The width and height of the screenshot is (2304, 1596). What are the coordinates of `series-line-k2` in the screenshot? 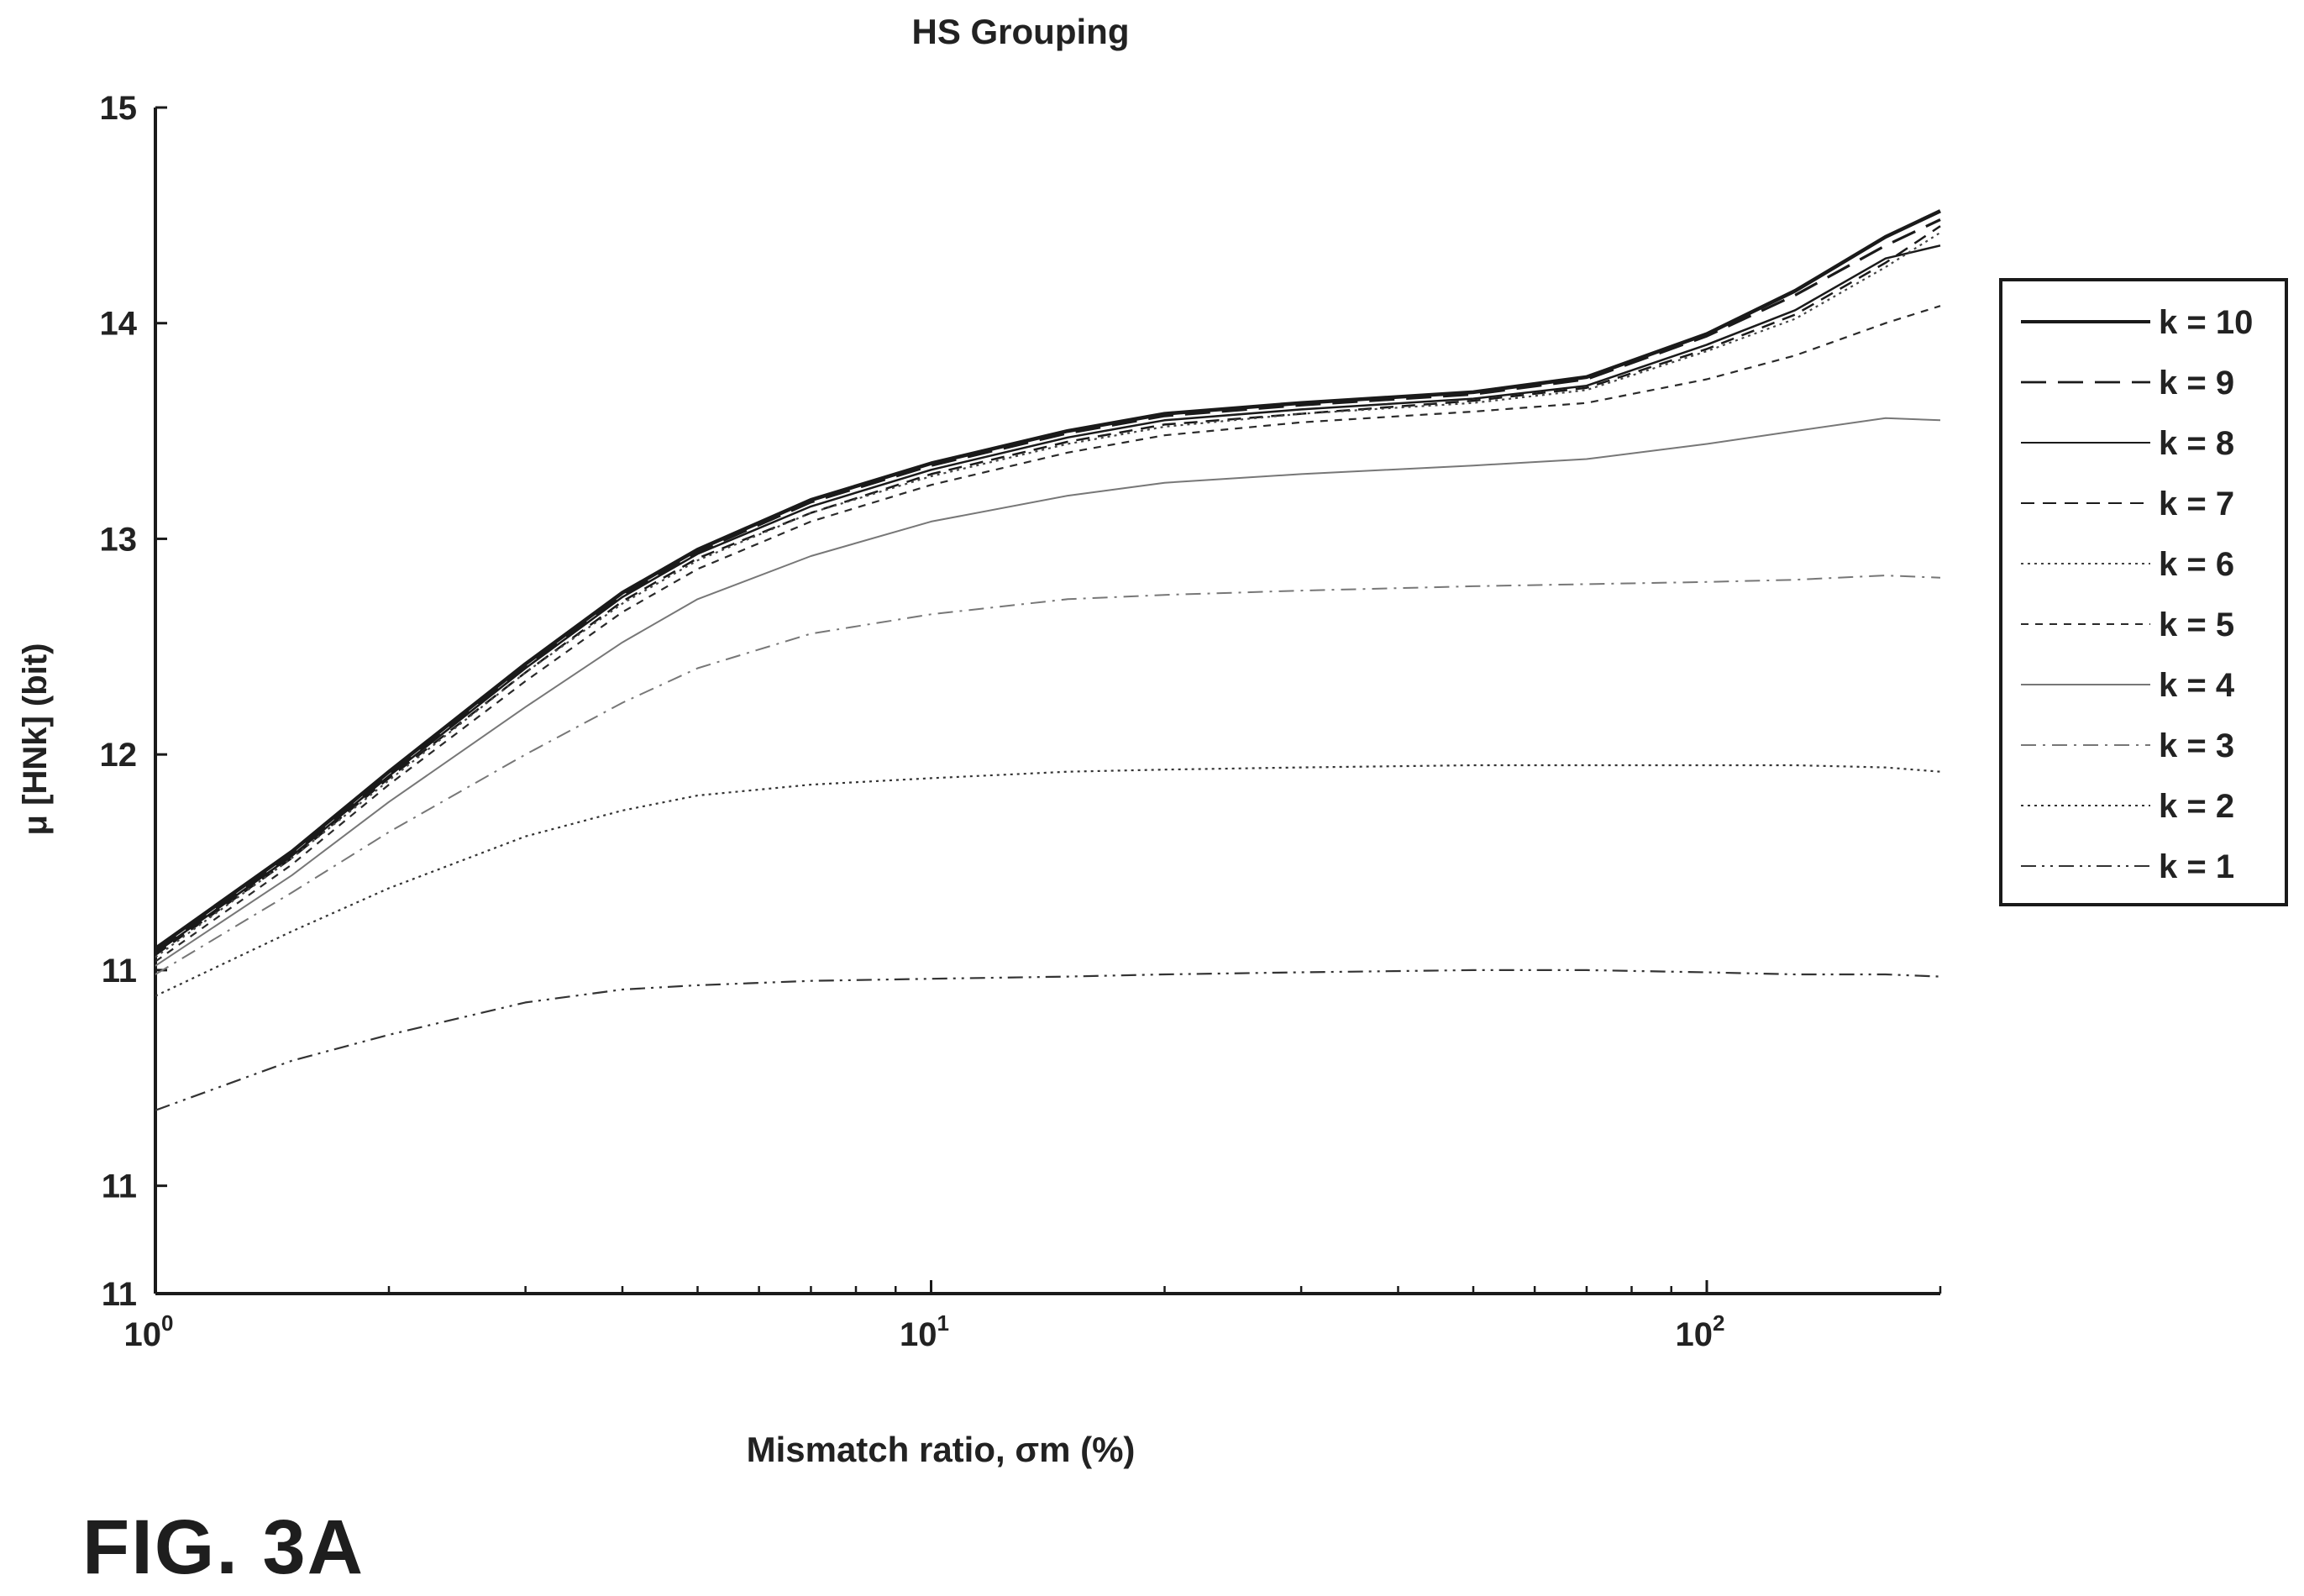 It's located at (1048, 880).